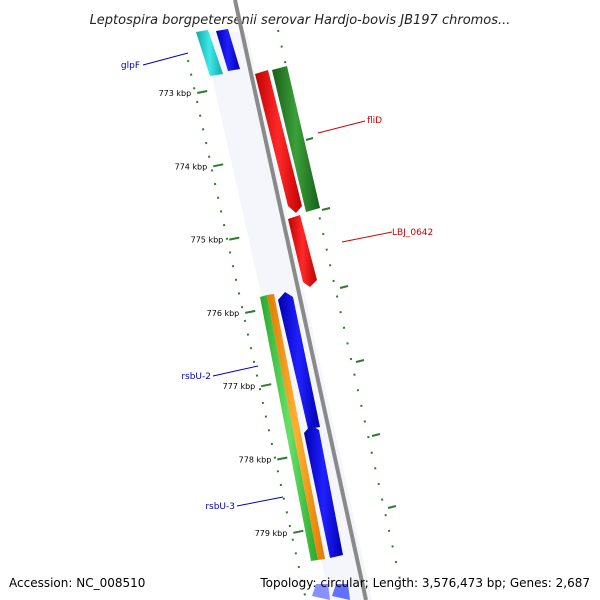 This screenshot has width=600, height=600. What do you see at coordinates (351, 323) in the screenshot?
I see `right-track-dashes` at bounding box center [351, 323].